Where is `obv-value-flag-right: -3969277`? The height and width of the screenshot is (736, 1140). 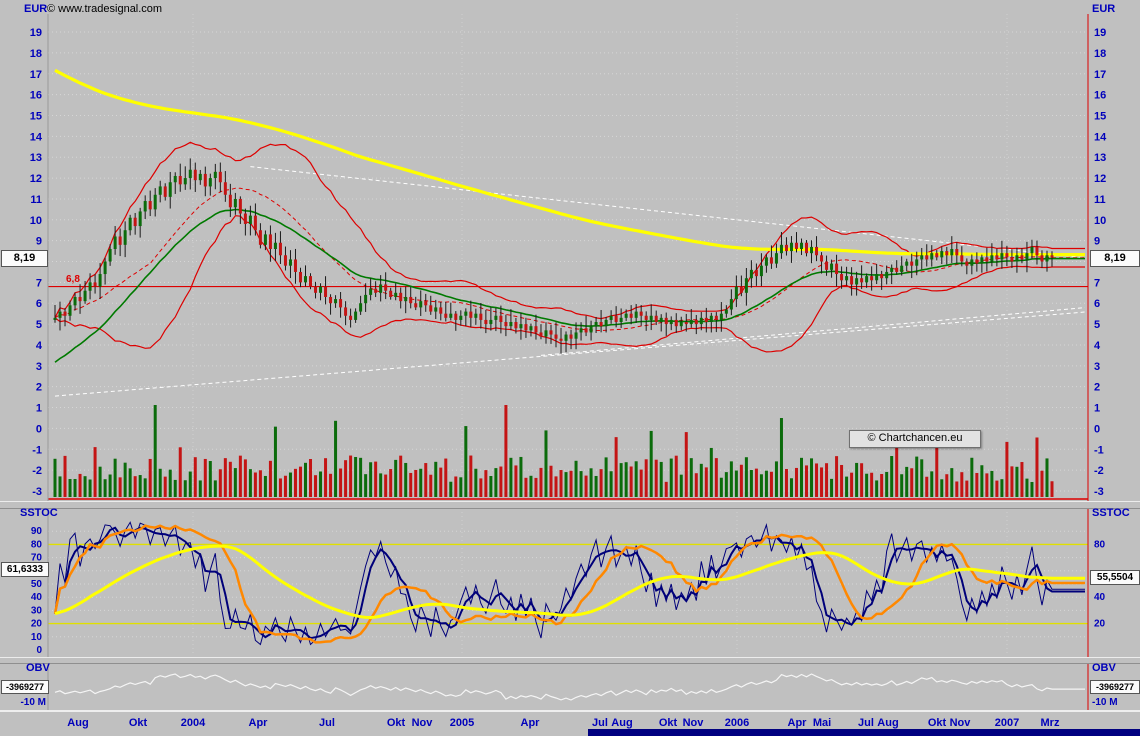 obv-value-flag-right: -3969277 is located at coordinates (1115, 687).